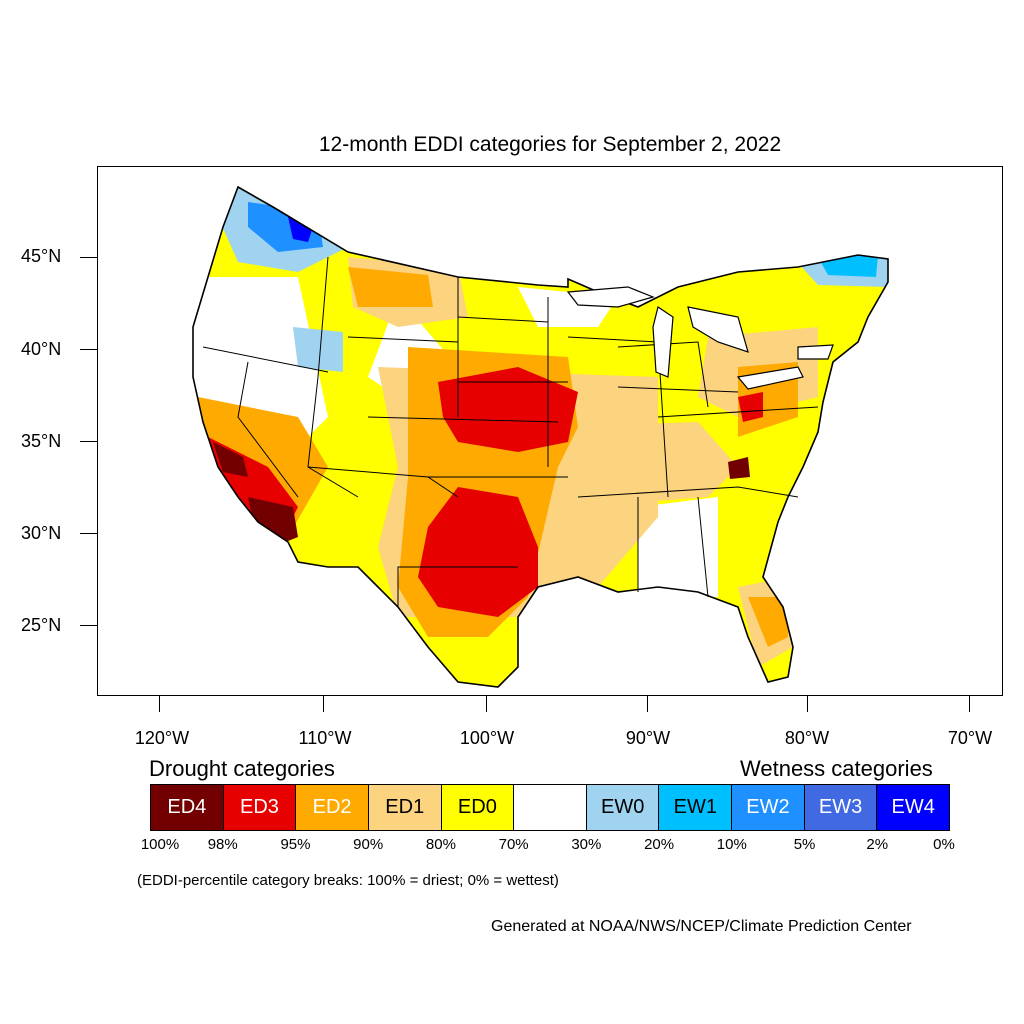 Image resolution: width=1024 pixels, height=1024 pixels. I want to click on percent-break-label: 10%, so click(731, 844).